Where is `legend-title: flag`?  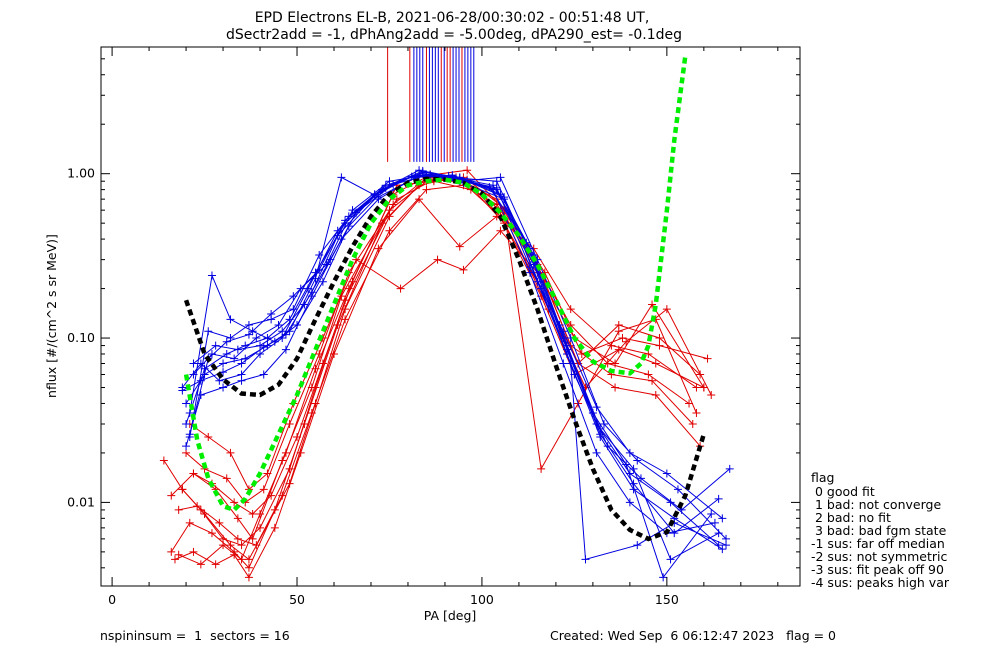 legend-title: flag is located at coordinates (822, 477).